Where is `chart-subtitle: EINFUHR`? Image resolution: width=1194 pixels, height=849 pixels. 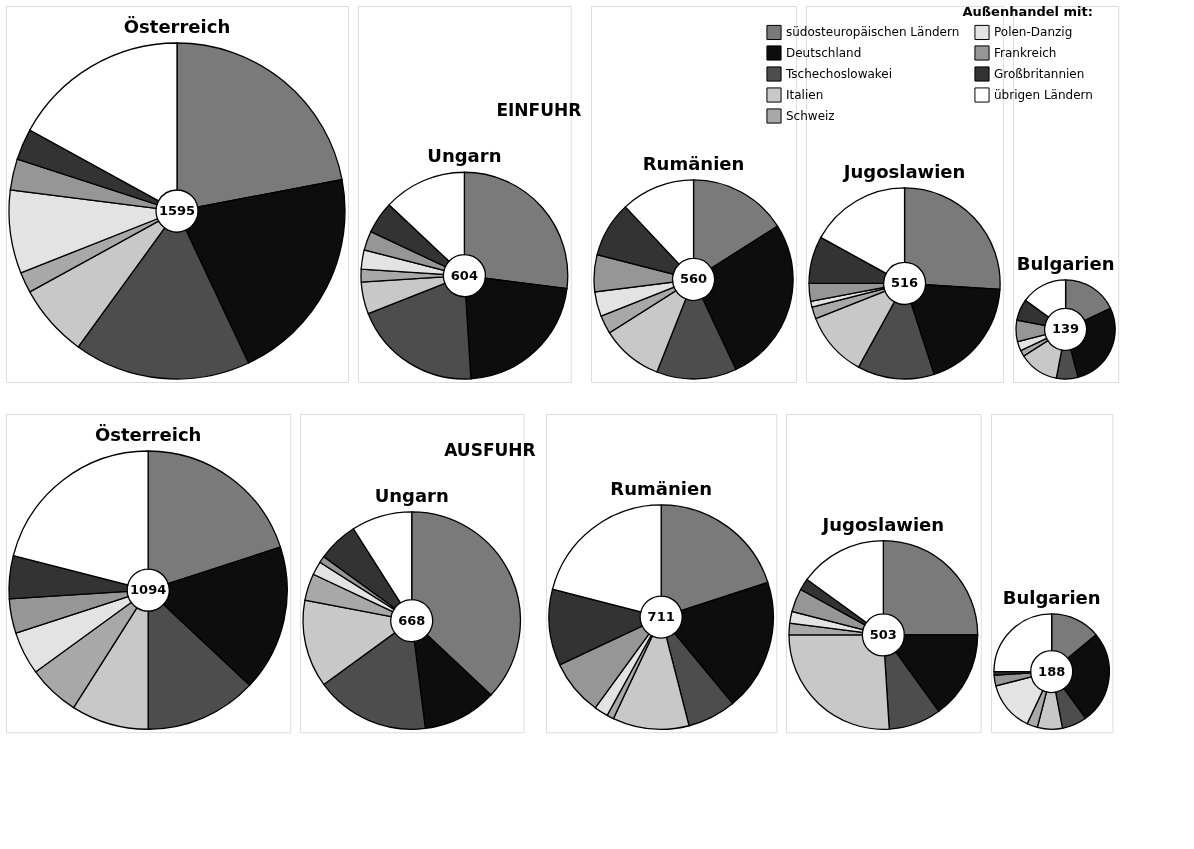
chart-subtitle: EINFUHR is located at coordinates (539, 110).